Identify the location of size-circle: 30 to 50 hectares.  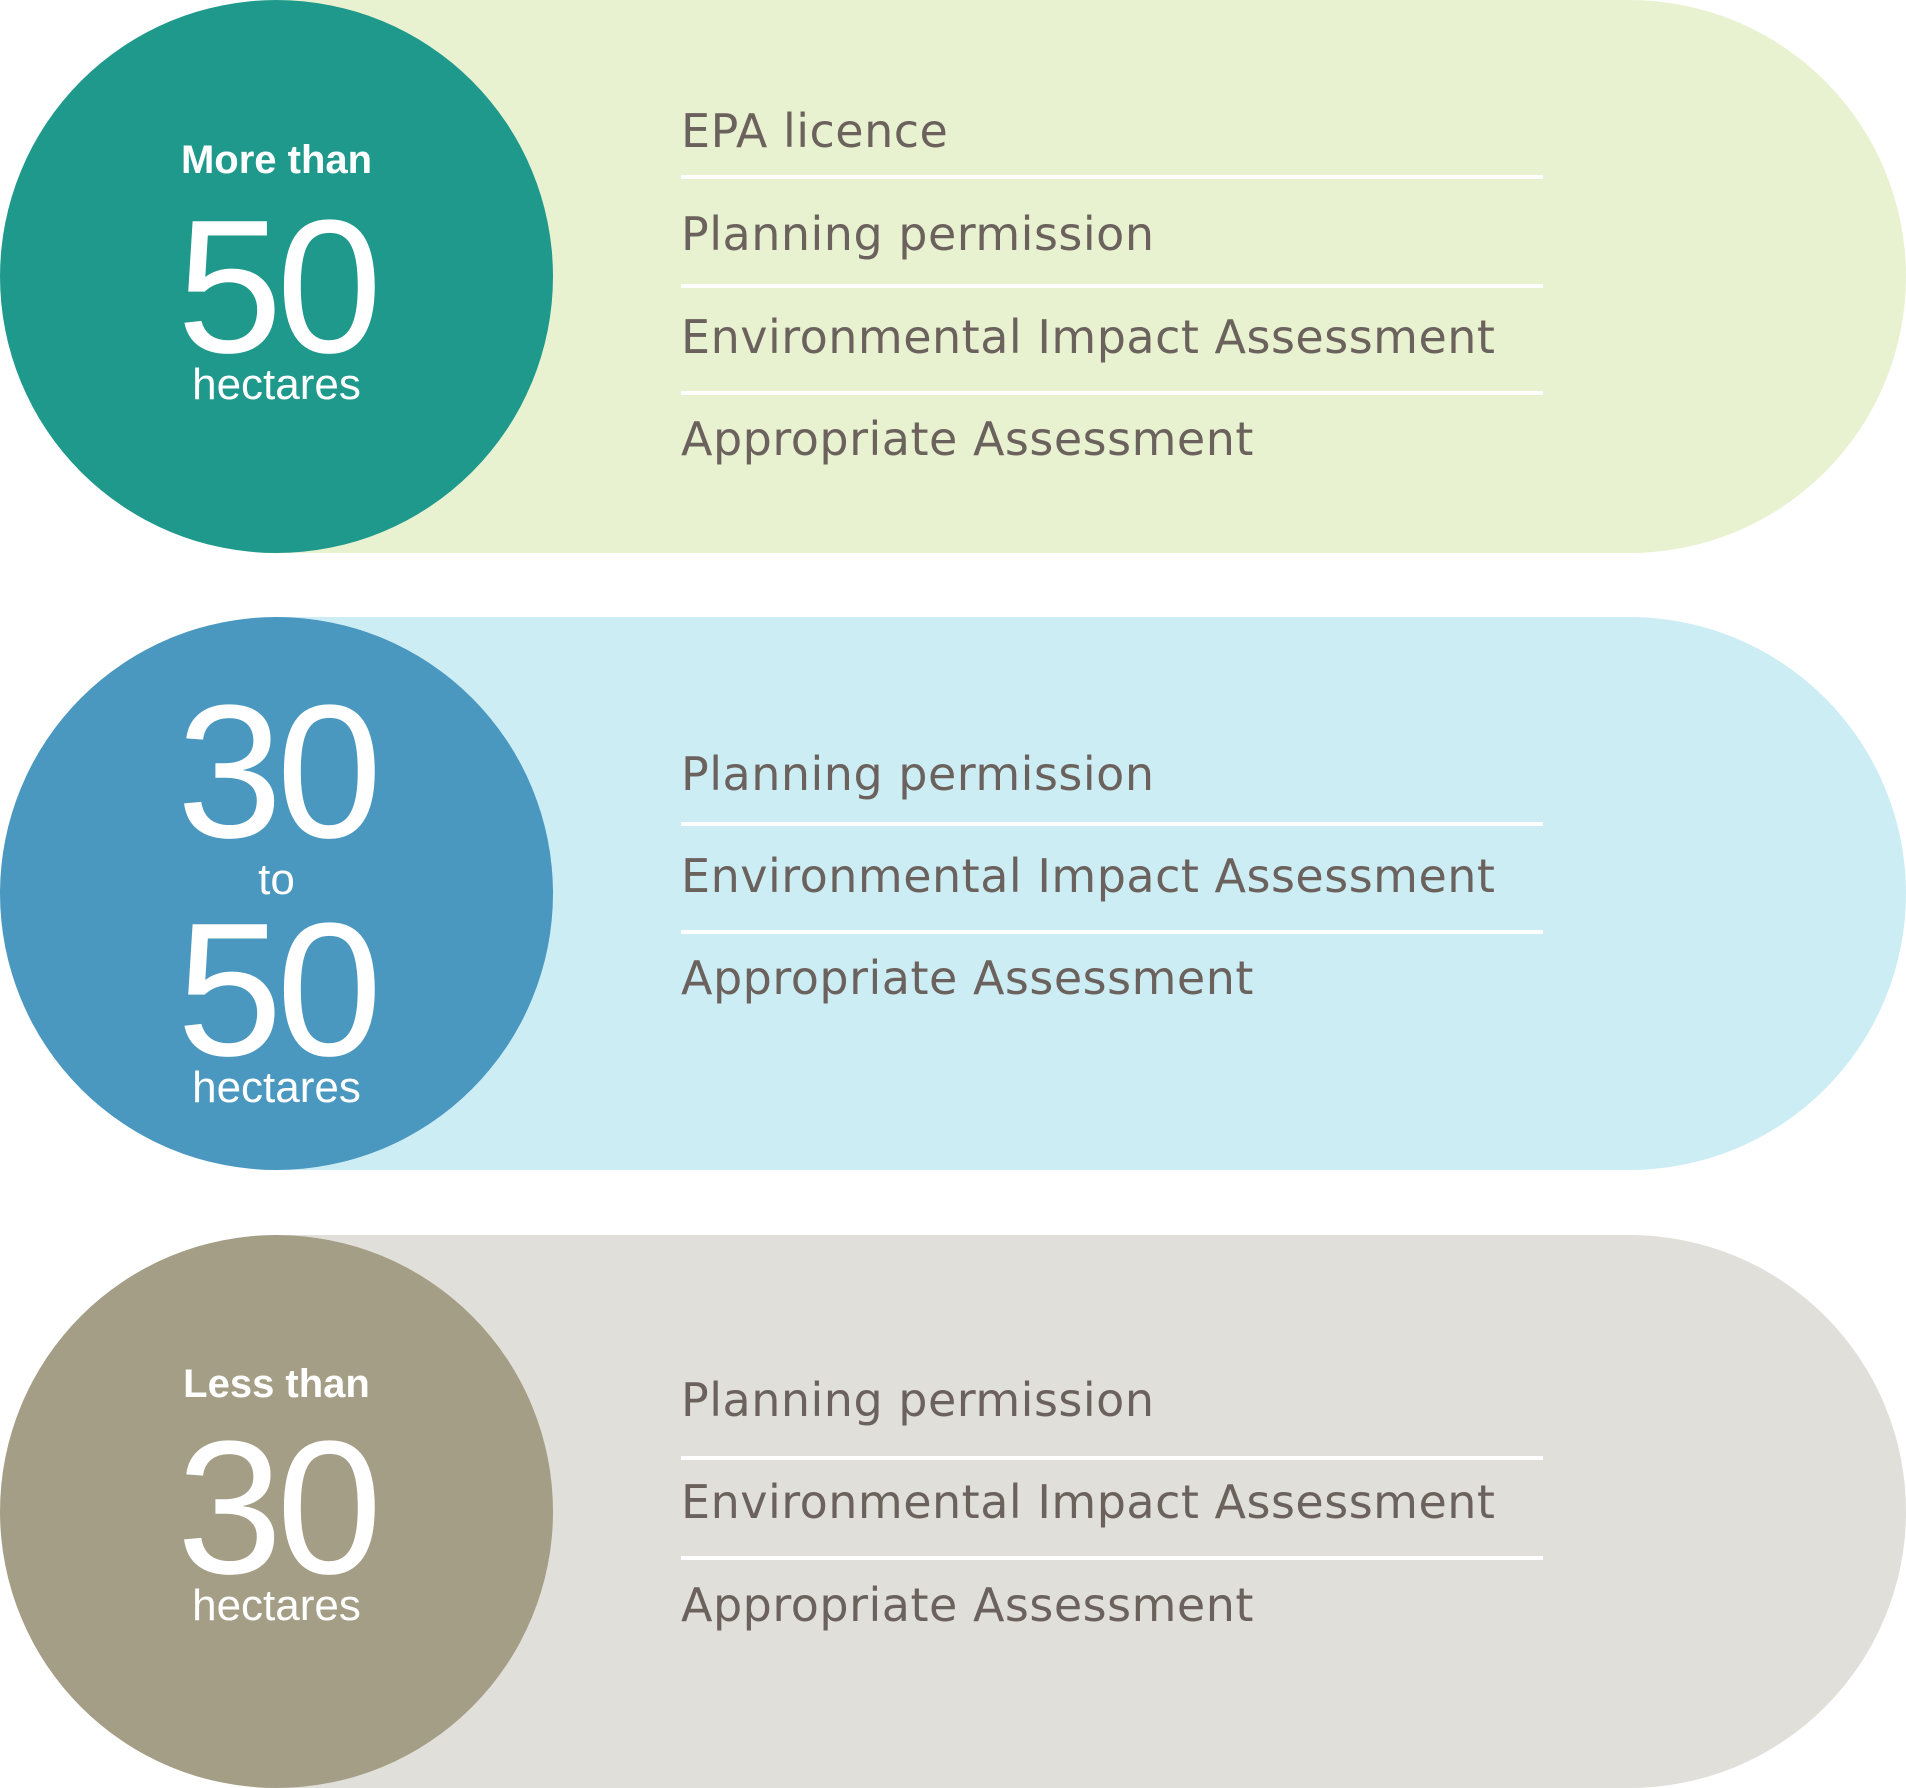
(276, 893).